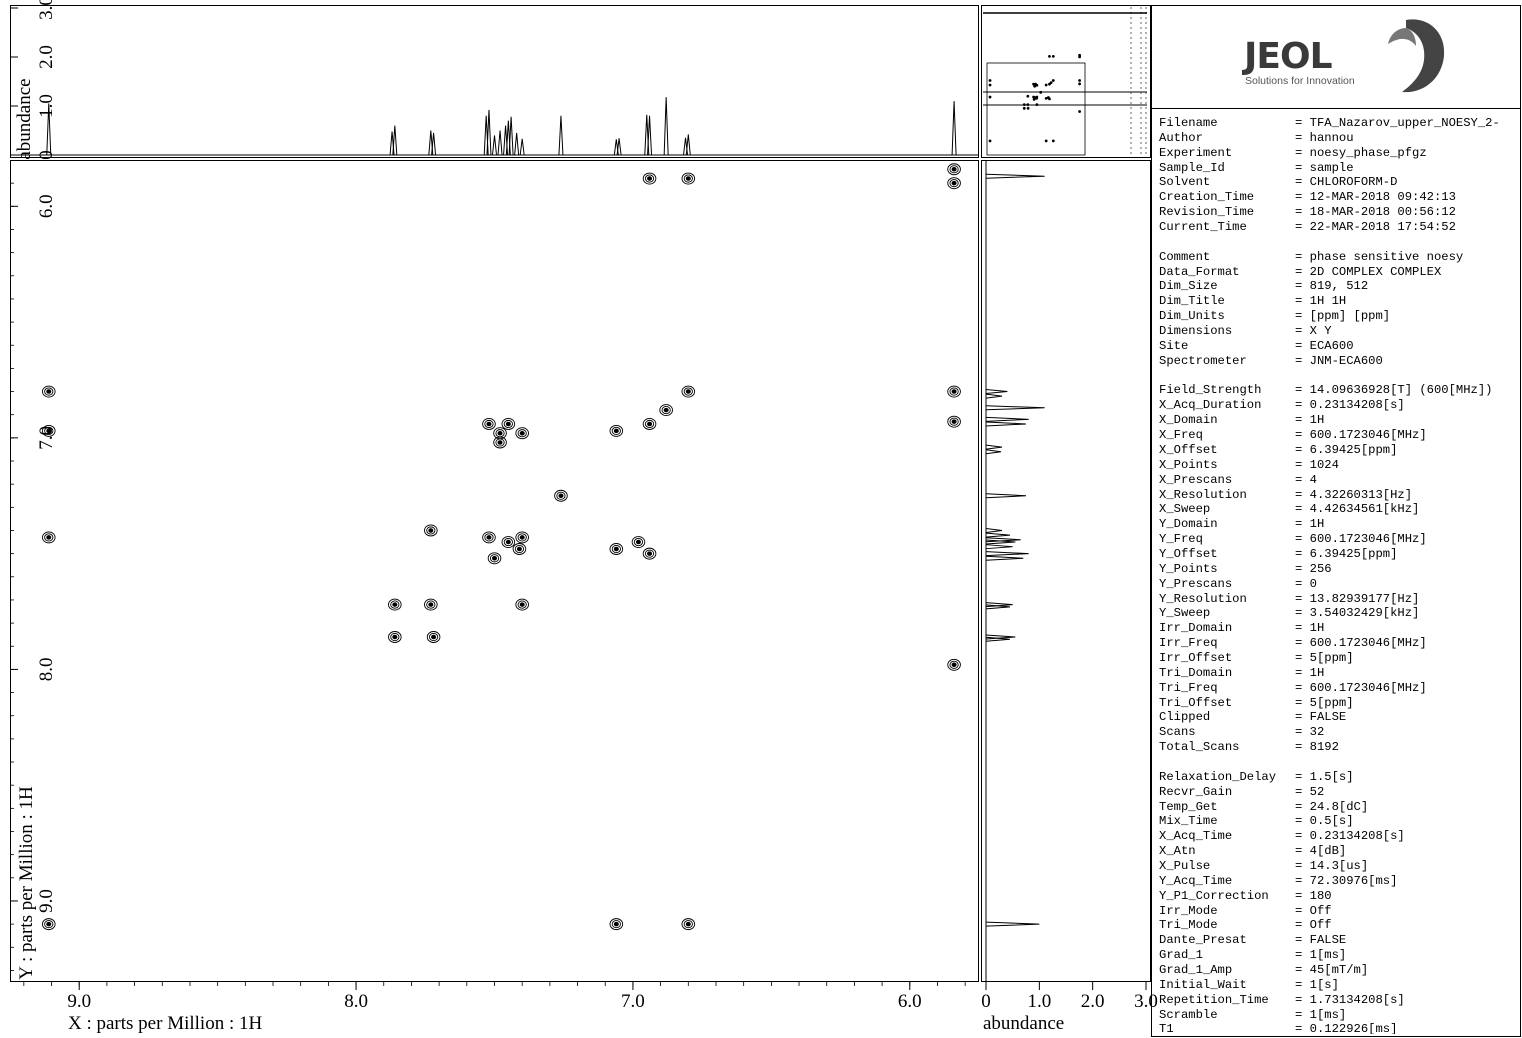 The height and width of the screenshot is (1038, 1522). Describe the element at coordinates (1313, 910) in the screenshot. I see `parameter-value: = Off` at that location.